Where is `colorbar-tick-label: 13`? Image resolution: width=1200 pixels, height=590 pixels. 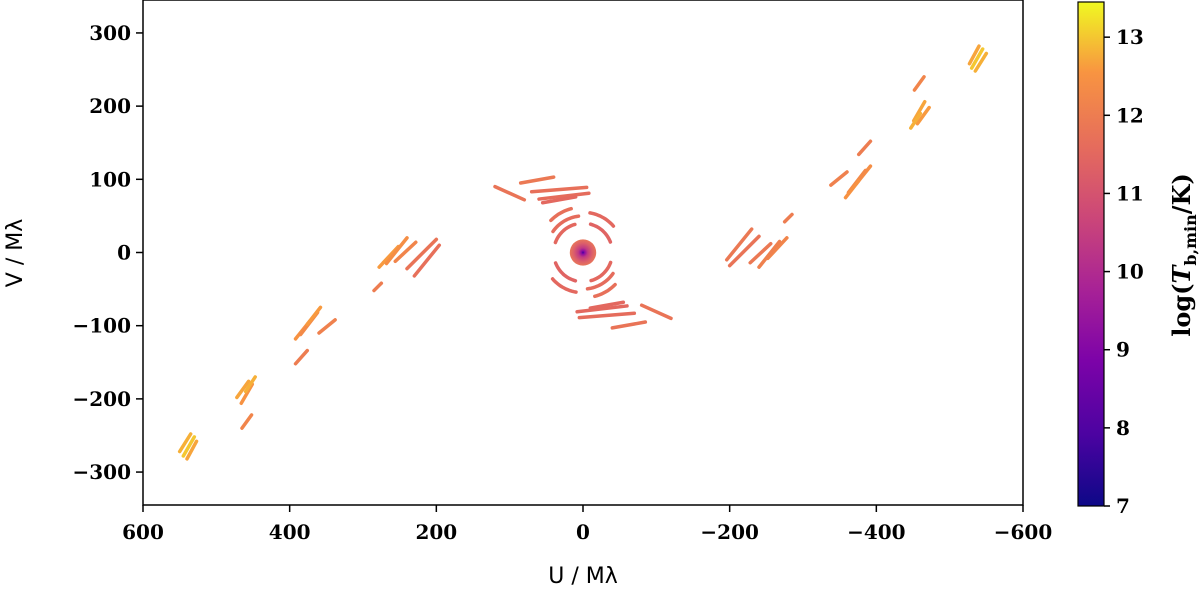
colorbar-tick-label: 13 is located at coordinates (1130, 37).